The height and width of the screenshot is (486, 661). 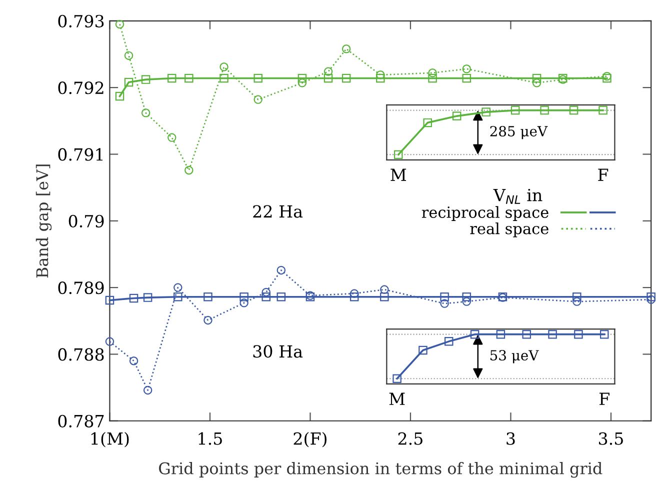 What do you see at coordinates (509, 230) in the screenshot?
I see `legend-label: real space` at bounding box center [509, 230].